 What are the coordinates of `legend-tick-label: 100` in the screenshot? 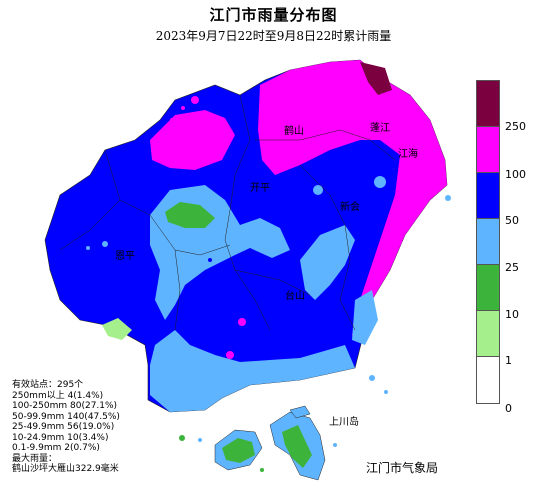 It's located at (515, 174).